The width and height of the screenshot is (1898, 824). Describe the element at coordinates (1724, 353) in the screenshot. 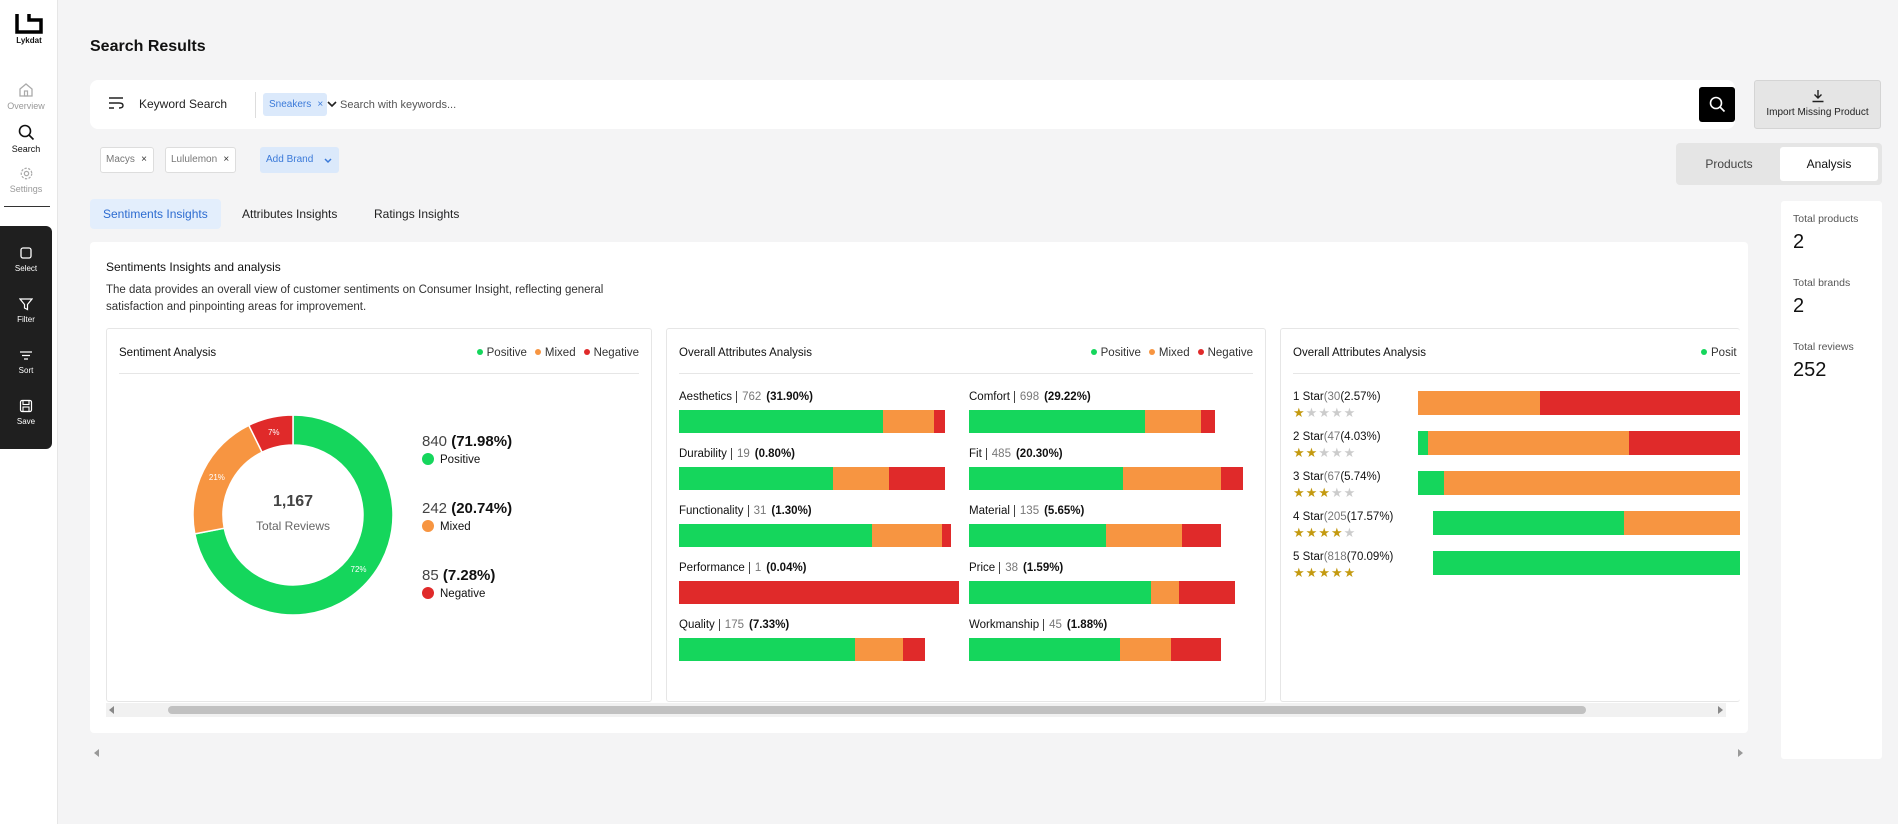

I see `legend-positive-partial: Posit` at that location.